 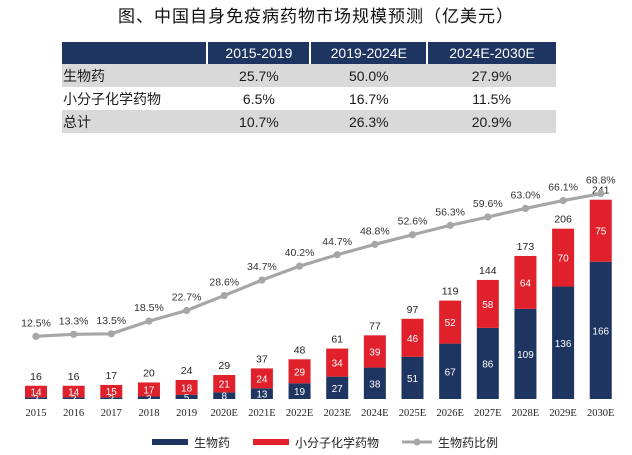 I want to click on table-cell: 26.3%, so click(x=369, y=121).